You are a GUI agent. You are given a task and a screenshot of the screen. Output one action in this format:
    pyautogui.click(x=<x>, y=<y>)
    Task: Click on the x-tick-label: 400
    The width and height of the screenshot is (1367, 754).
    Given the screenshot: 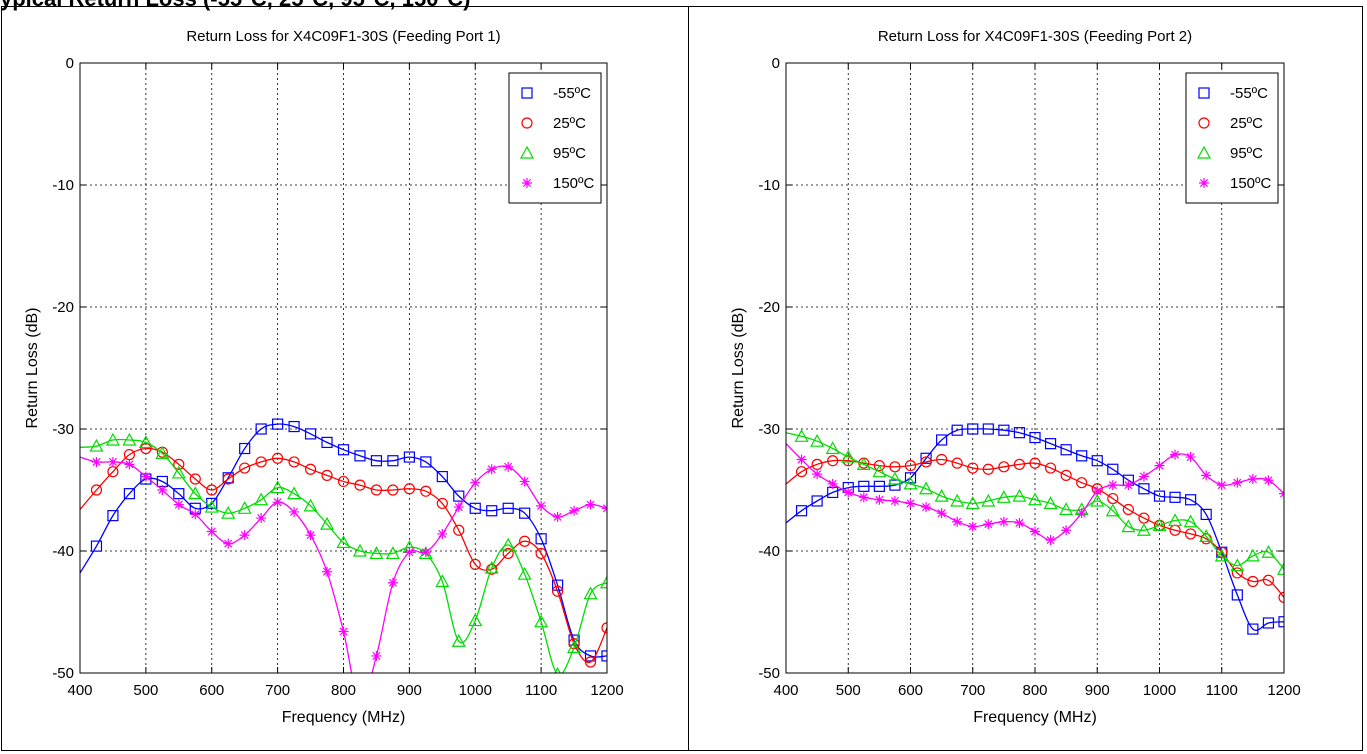 What is the action you would take?
    pyautogui.click(x=79, y=690)
    